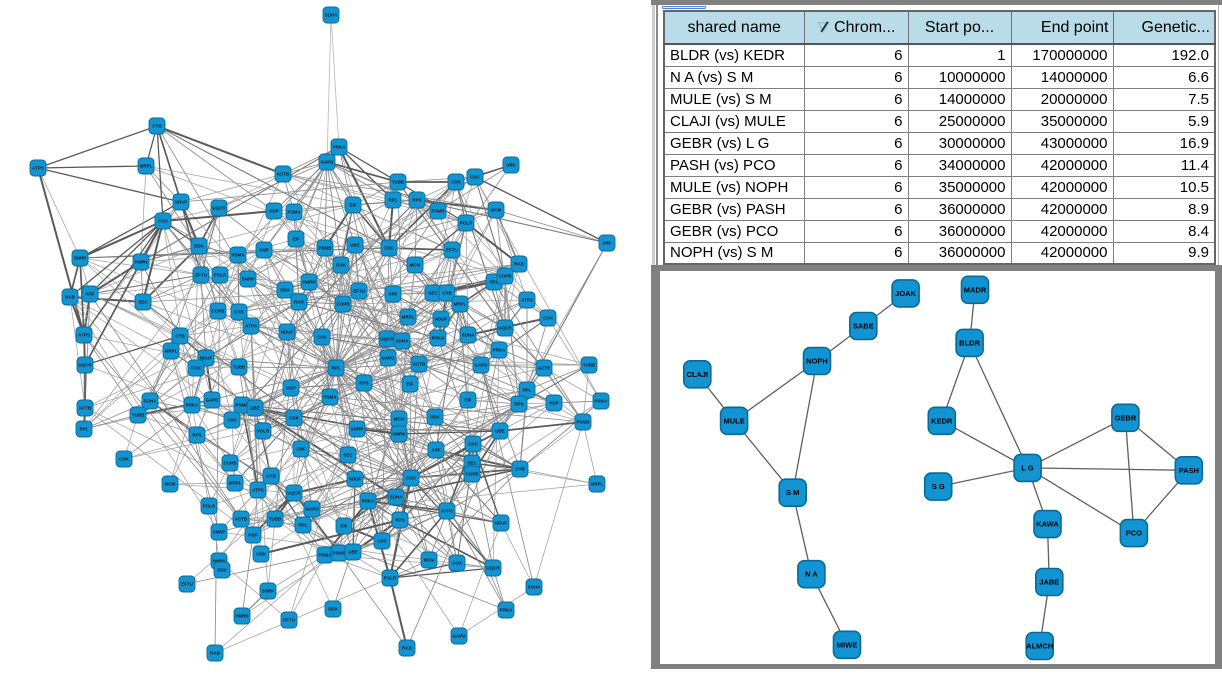 The image size is (1222, 674). Describe the element at coordinates (969, 342) in the screenshot. I see `svg-text: BLDR` at that location.